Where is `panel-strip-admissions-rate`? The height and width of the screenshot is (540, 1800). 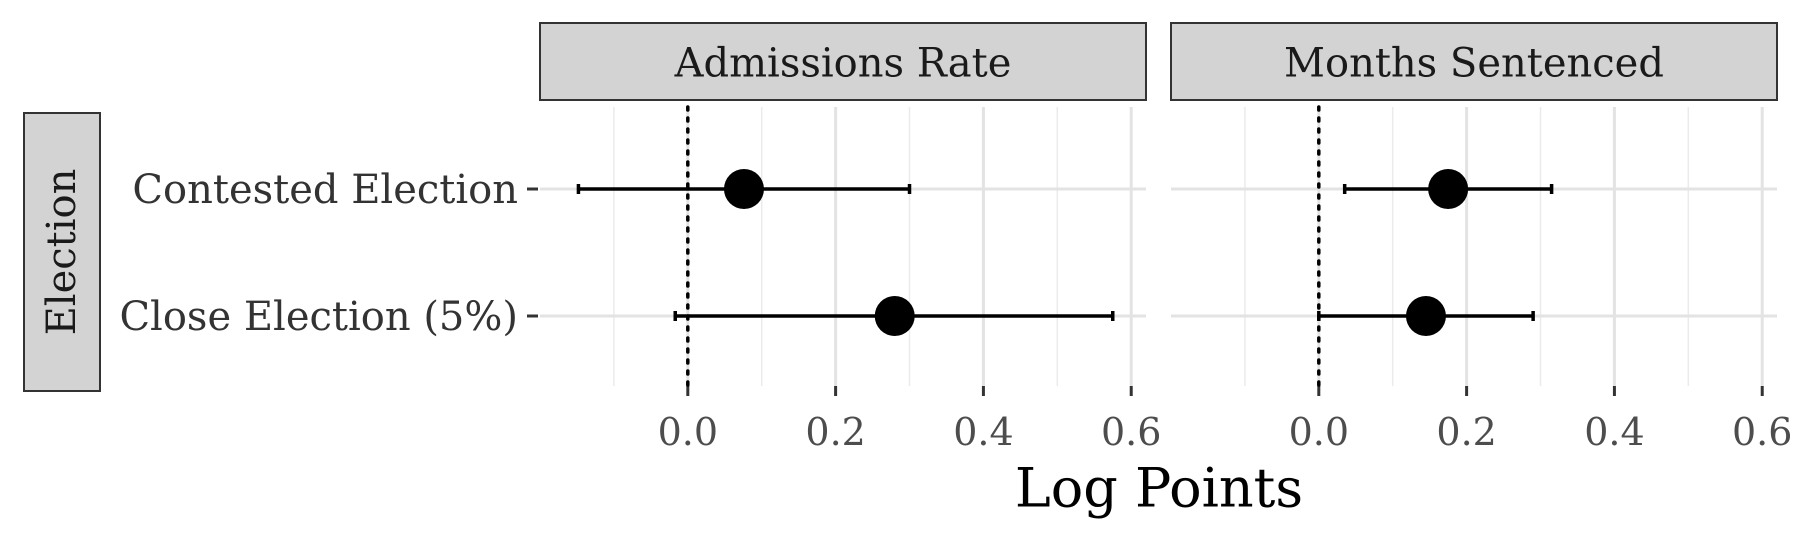 panel-strip-admissions-rate is located at coordinates (843, 61).